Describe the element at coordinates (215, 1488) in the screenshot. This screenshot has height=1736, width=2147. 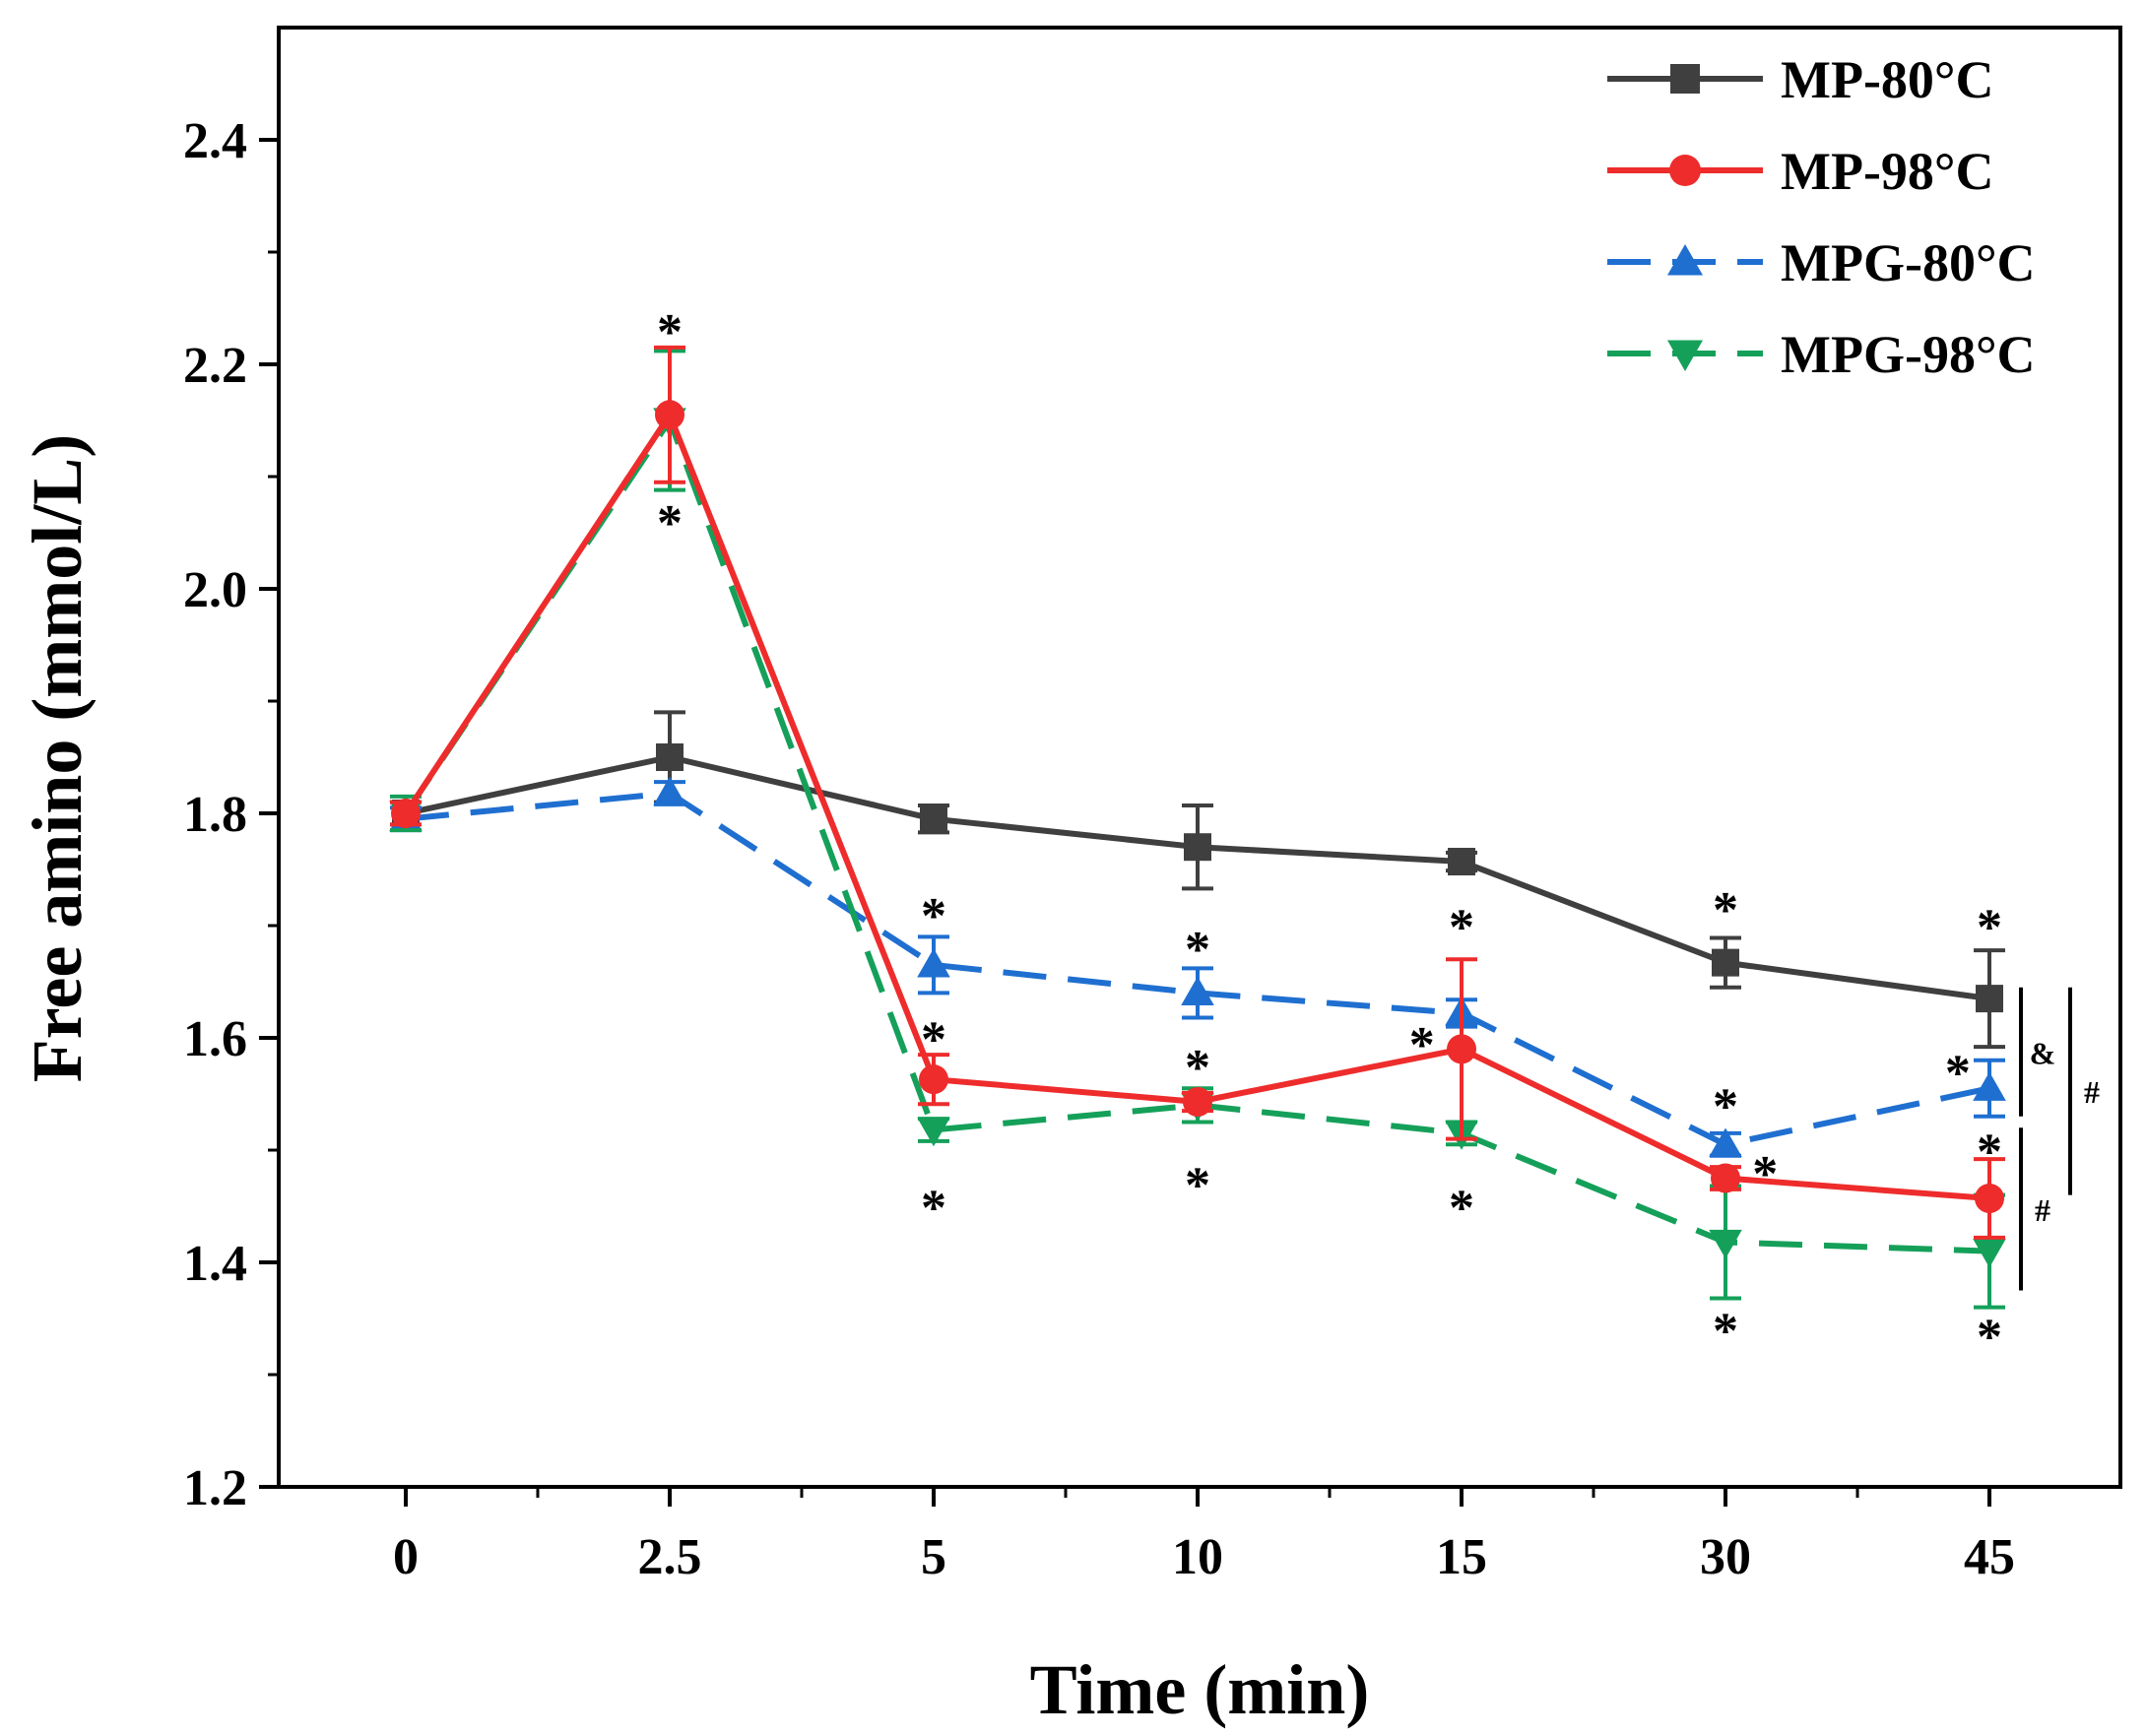
I see `y-tick-label: 1.2` at that location.